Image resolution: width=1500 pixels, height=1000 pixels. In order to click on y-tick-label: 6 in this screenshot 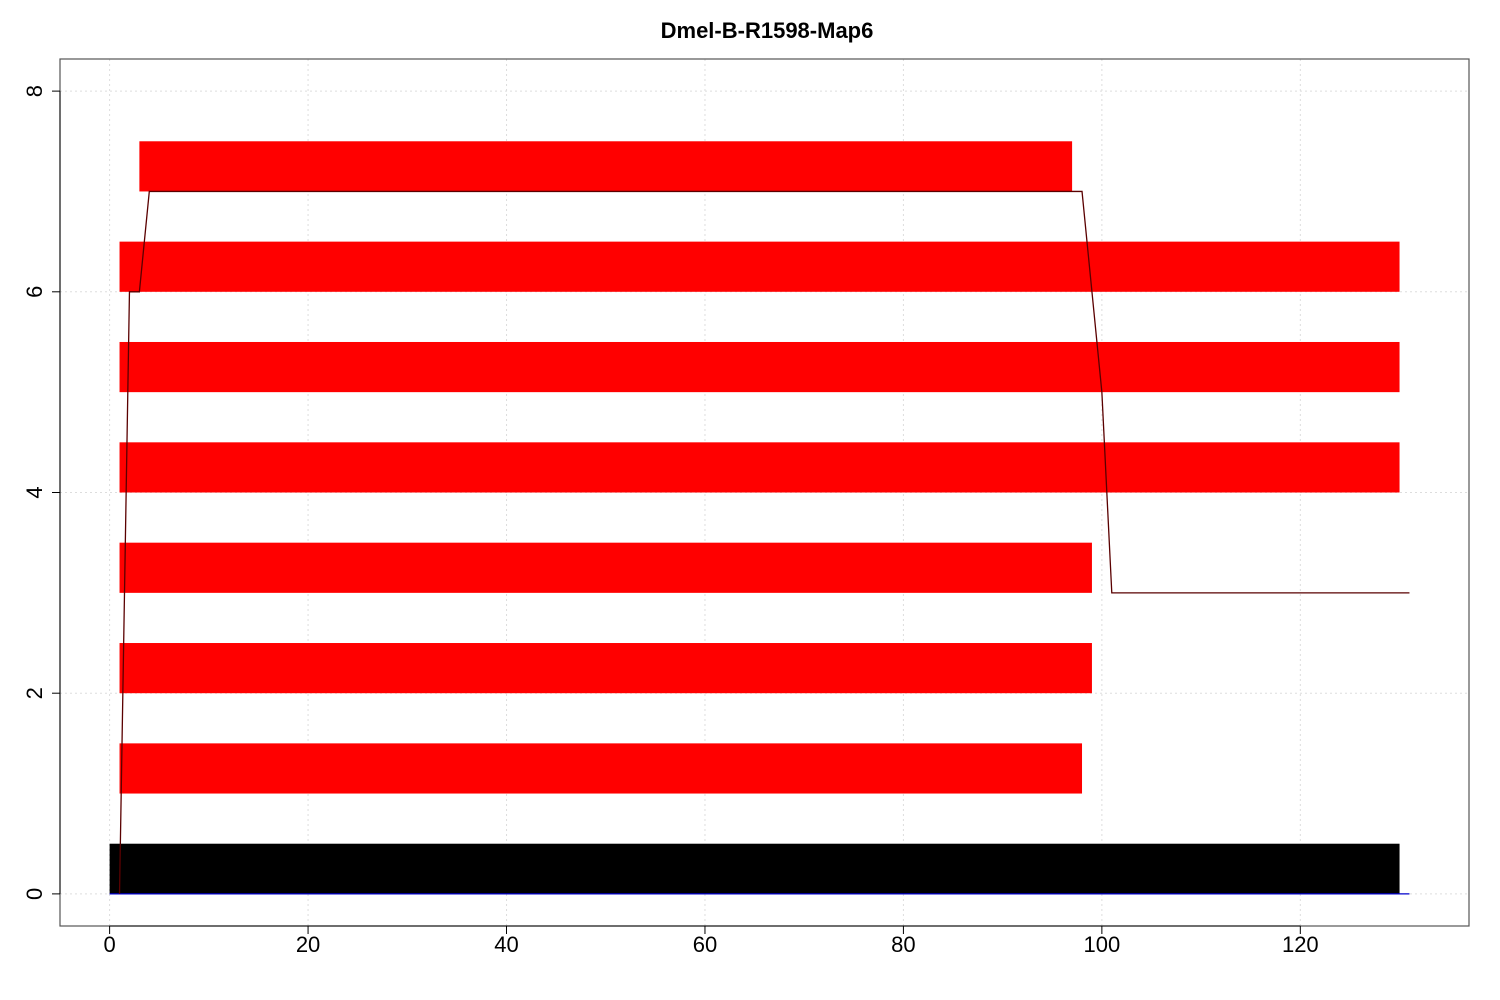, I will do `click(34, 292)`.